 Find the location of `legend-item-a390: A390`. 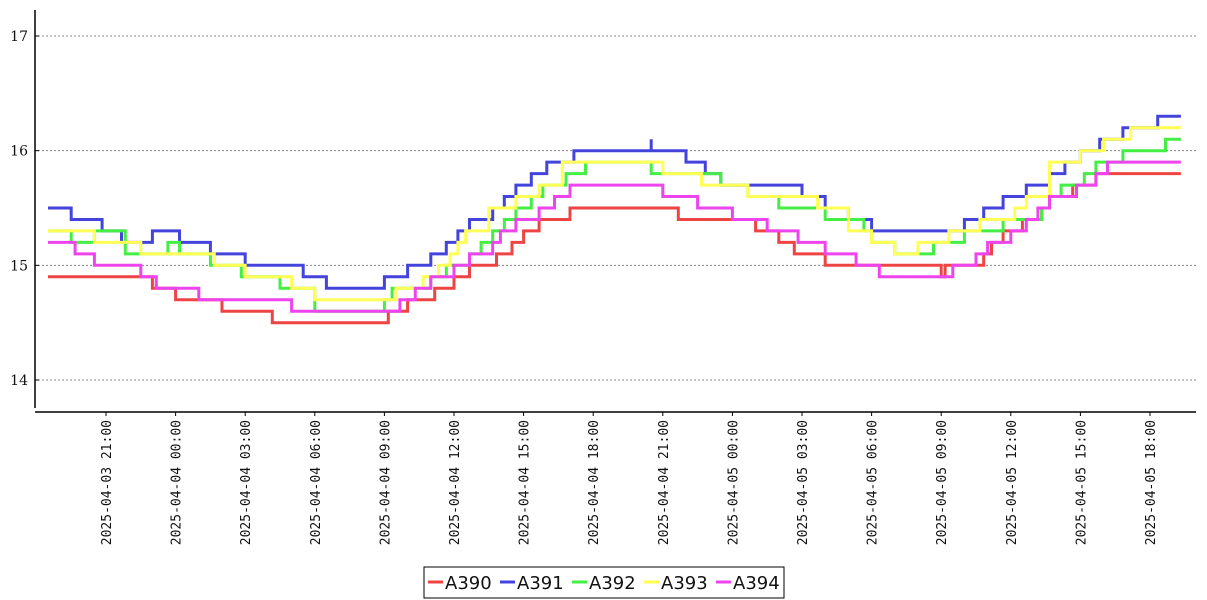

legend-item-a390: A390 is located at coordinates (460, 583).